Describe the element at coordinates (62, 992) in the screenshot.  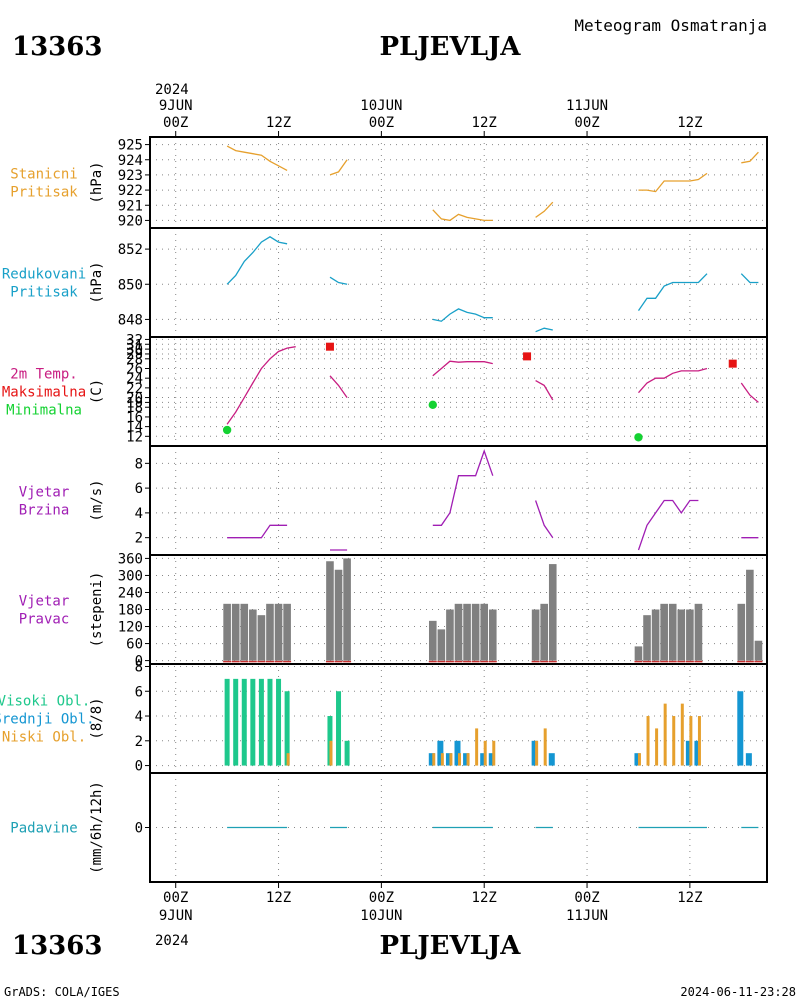
I see `credit: GrADS: COLA/IGES` at that location.